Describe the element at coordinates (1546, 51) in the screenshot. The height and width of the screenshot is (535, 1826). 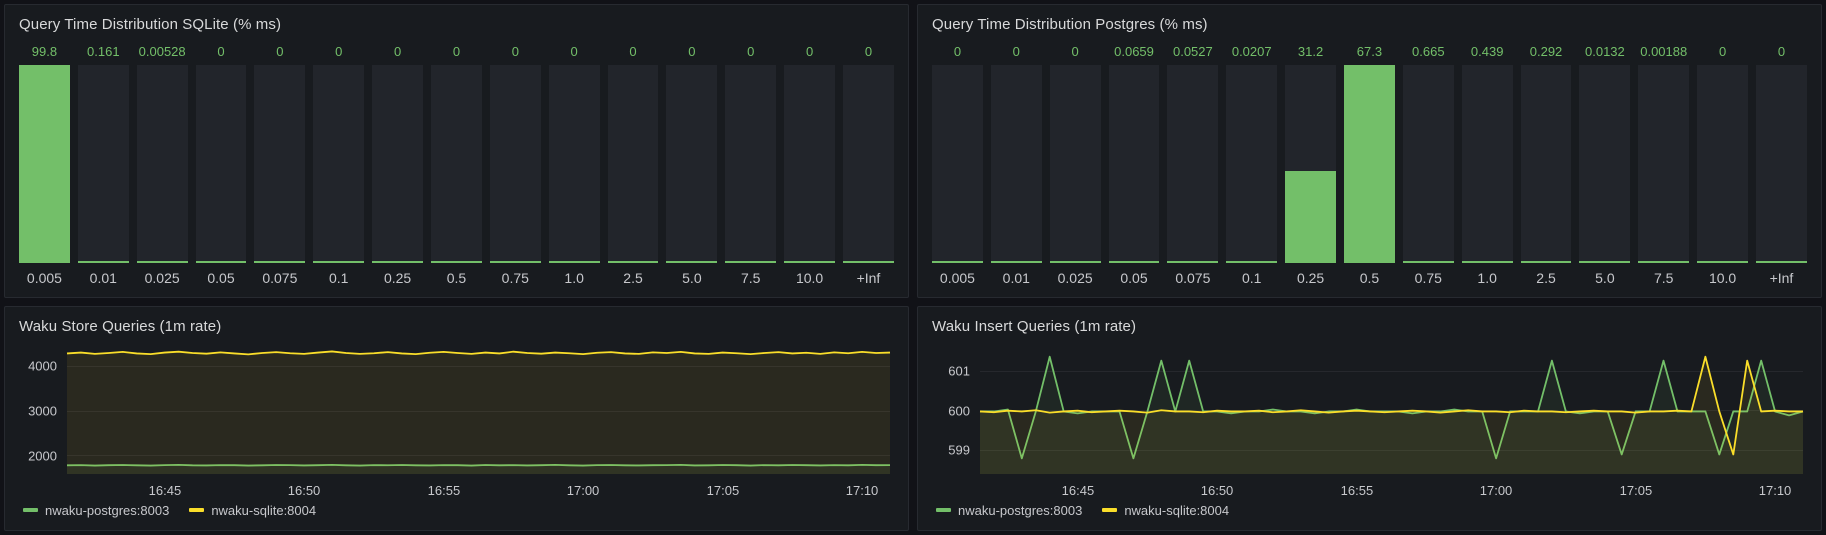
I see `bar-value-label: 0.292` at that location.